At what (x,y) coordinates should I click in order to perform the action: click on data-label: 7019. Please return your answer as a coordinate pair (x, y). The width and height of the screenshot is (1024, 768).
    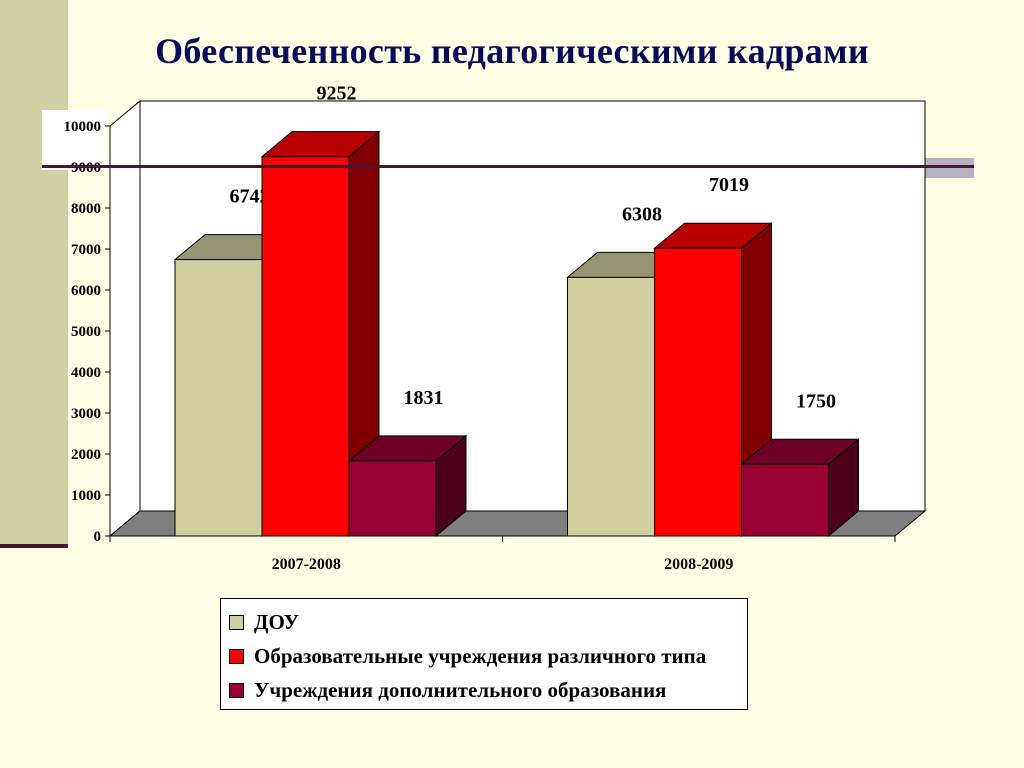
    Looking at the image, I should click on (729, 185).